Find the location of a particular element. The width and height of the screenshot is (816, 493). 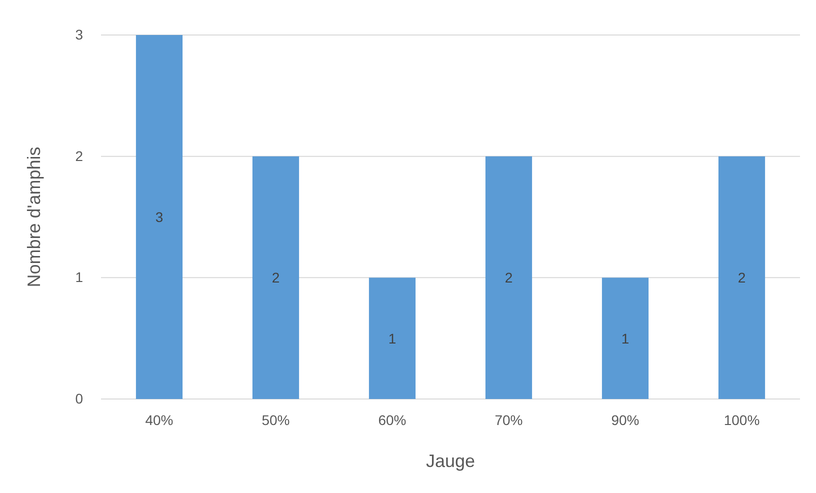

x-tick-label: 70% is located at coordinates (508, 420).